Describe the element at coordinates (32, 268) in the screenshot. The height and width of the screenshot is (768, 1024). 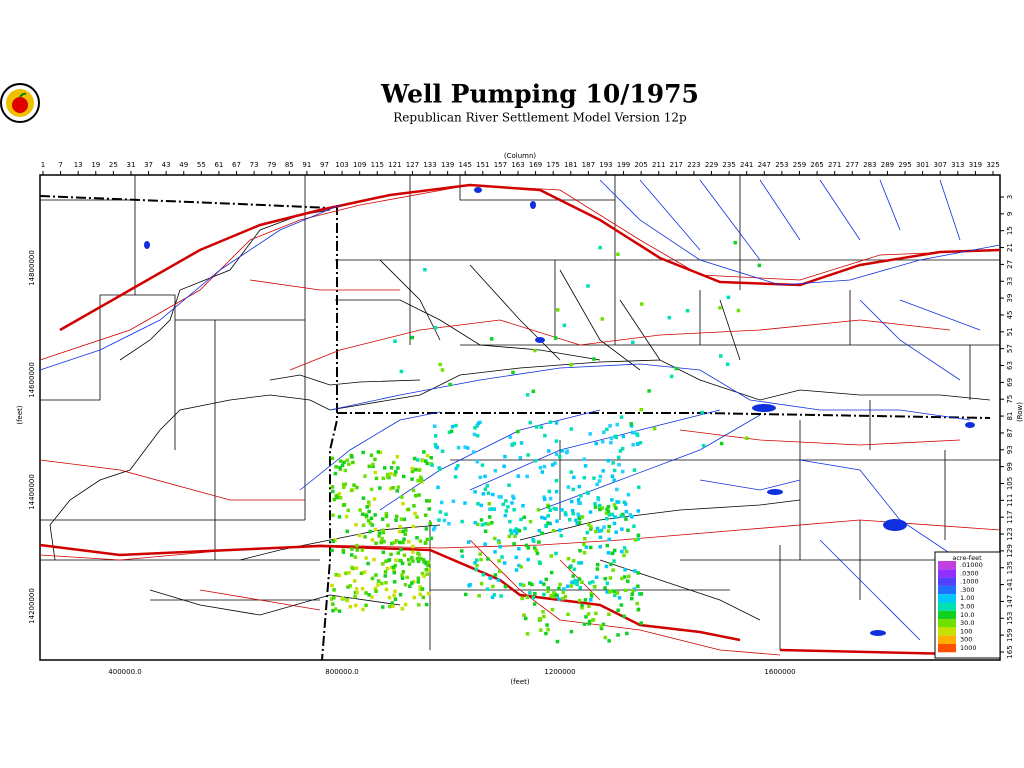
I see `y-feet-tick-label: 14800000` at that location.